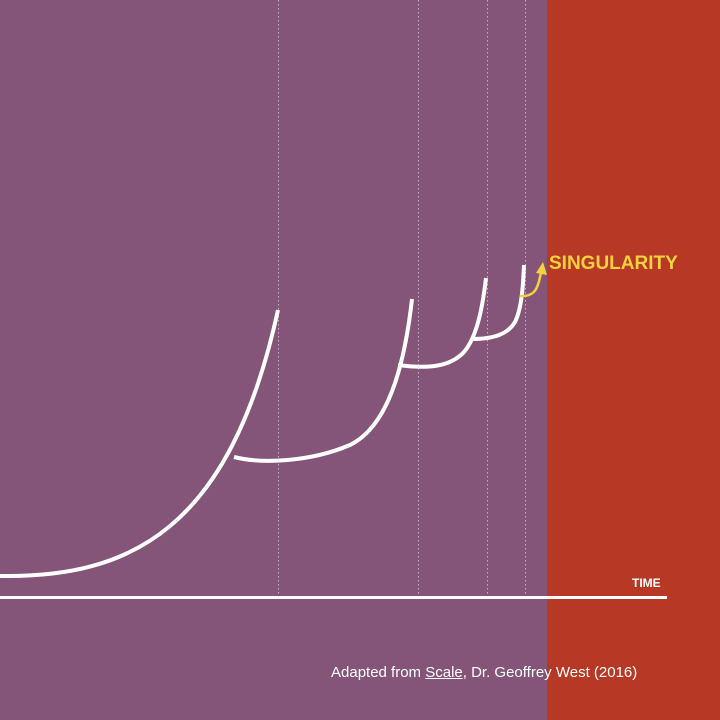 Image resolution: width=720 pixels, height=720 pixels. What do you see at coordinates (444, 672) in the screenshot?
I see `book-title-link: Scale` at bounding box center [444, 672].